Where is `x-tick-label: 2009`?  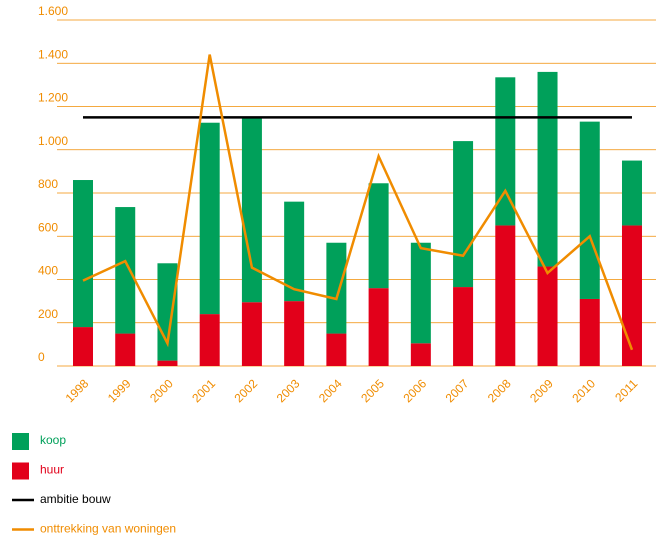
x-tick-label: 2009 is located at coordinates (541, 390).